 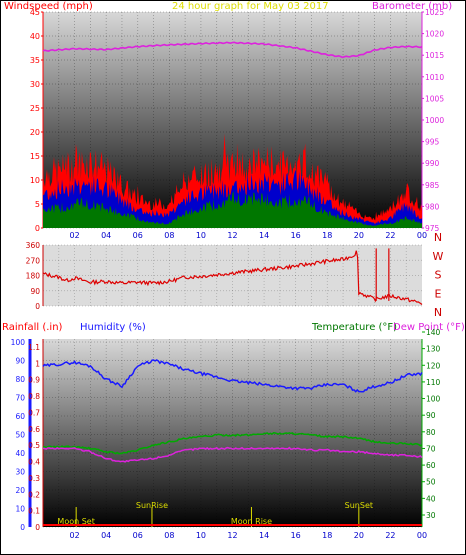 I want to click on rainfall-axis-label: Rainfall (.in), so click(x=32, y=327).